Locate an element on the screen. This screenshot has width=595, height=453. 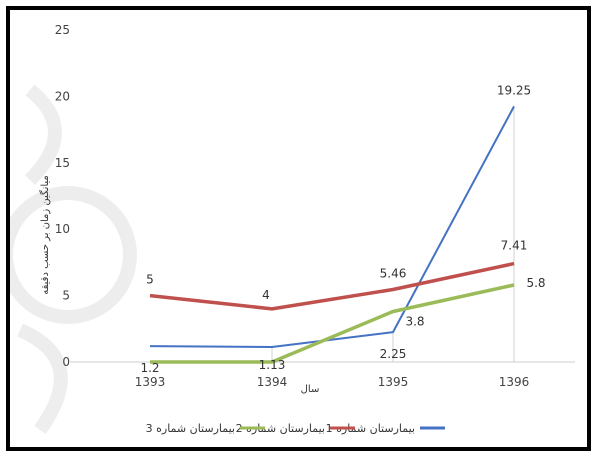
x-tick-label: 1394 is located at coordinates (272, 382).